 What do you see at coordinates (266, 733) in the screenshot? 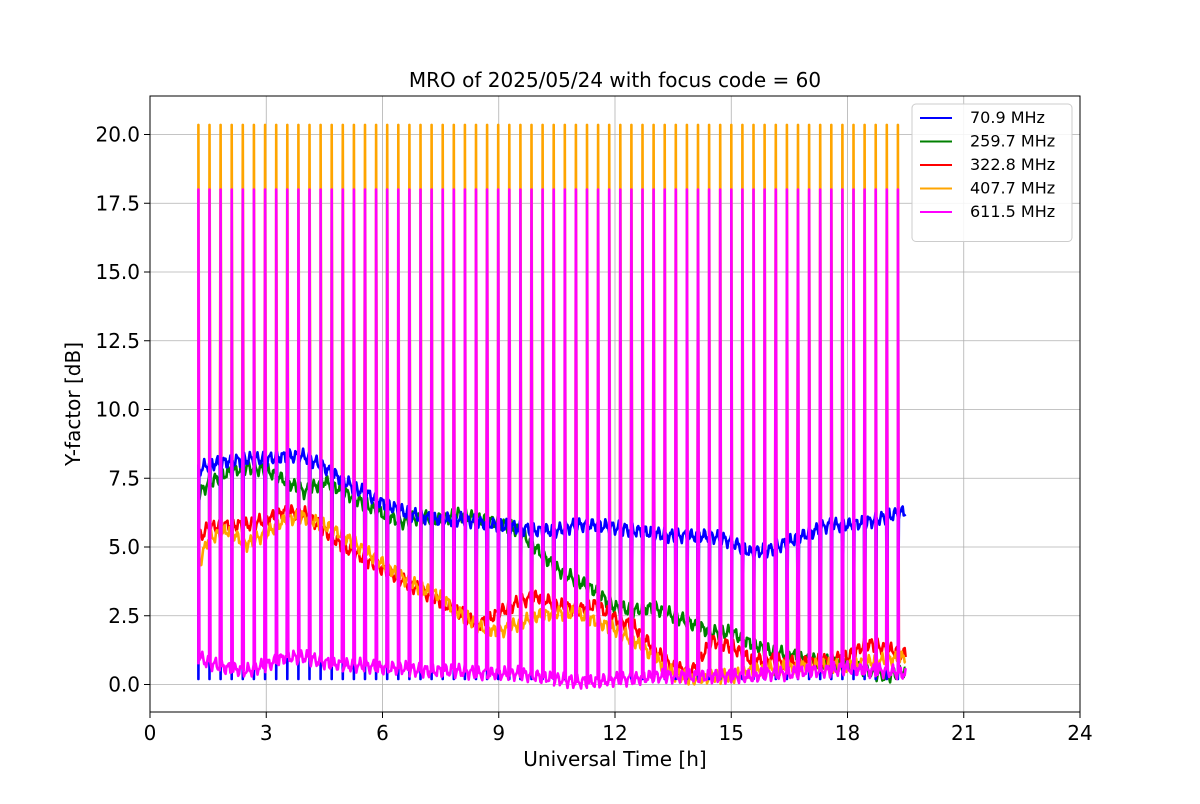
I see `x-tick-label: 3` at bounding box center [266, 733].